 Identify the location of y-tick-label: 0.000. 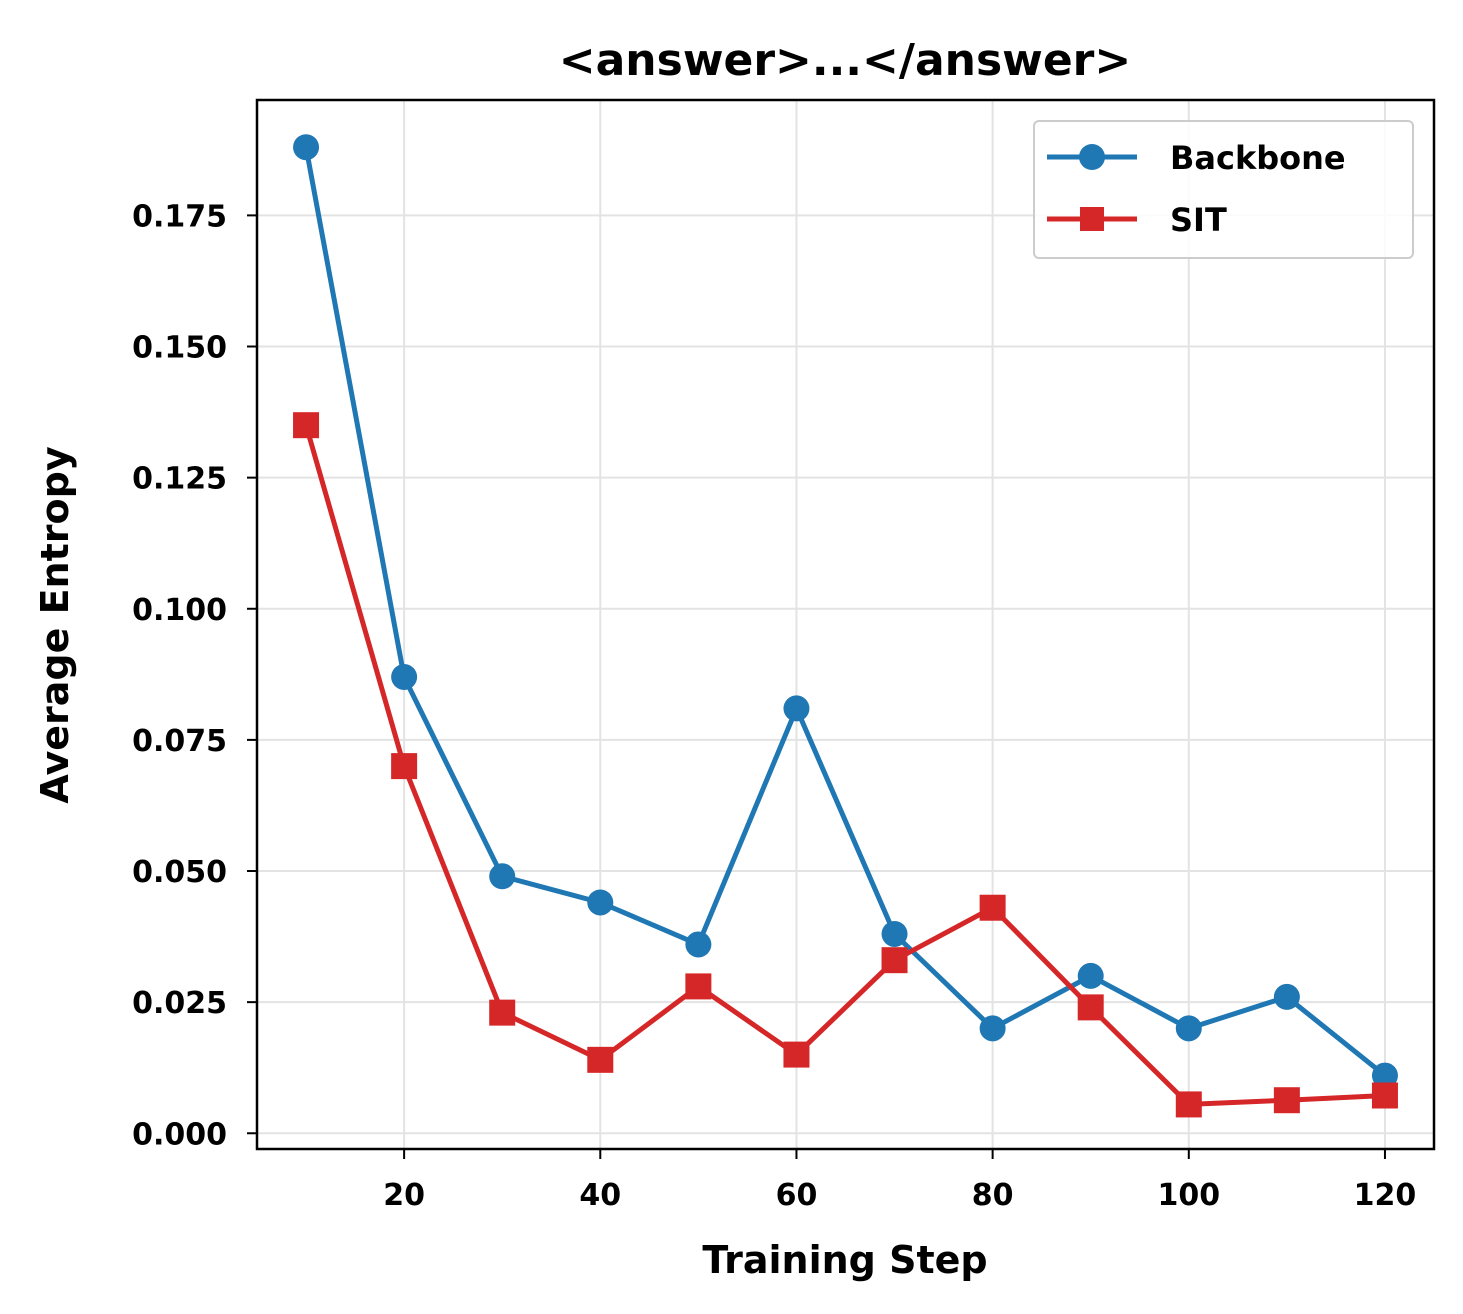
(179, 1134).